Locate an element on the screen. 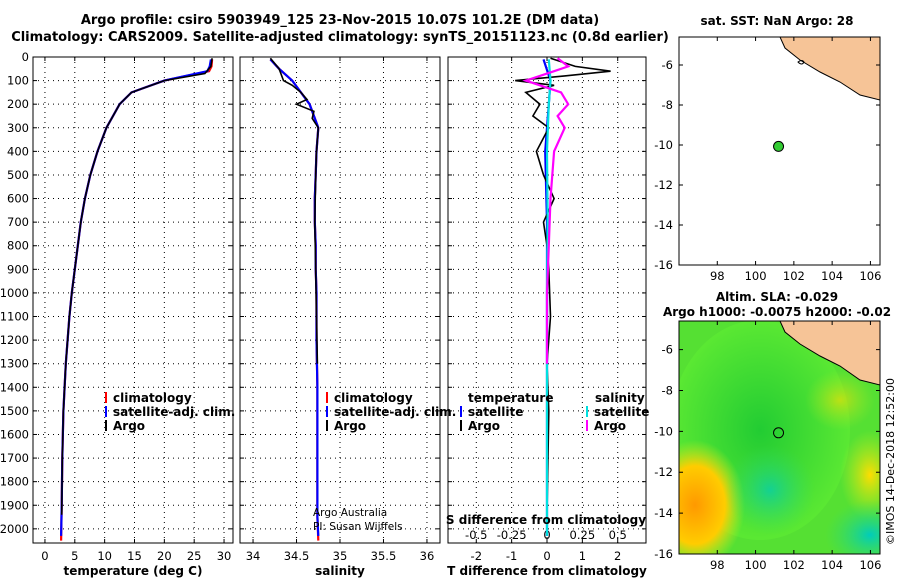 Image resolution: width=900 pixels, height=580 pixels. legend-s-satellite: satellite is located at coordinates (621, 412).